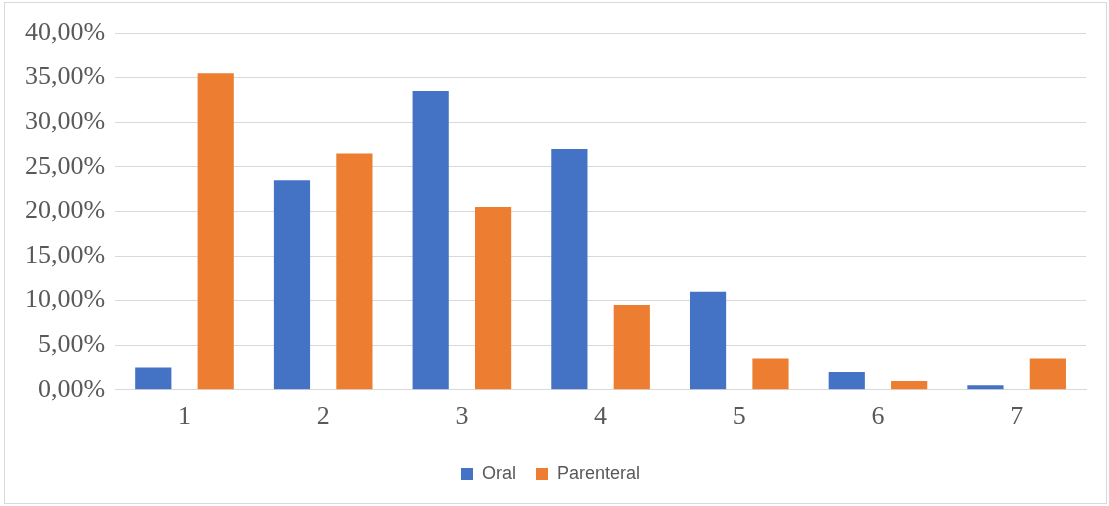 This screenshot has height=506, width=1109. I want to click on legend-label: Parenteral, so click(598, 472).